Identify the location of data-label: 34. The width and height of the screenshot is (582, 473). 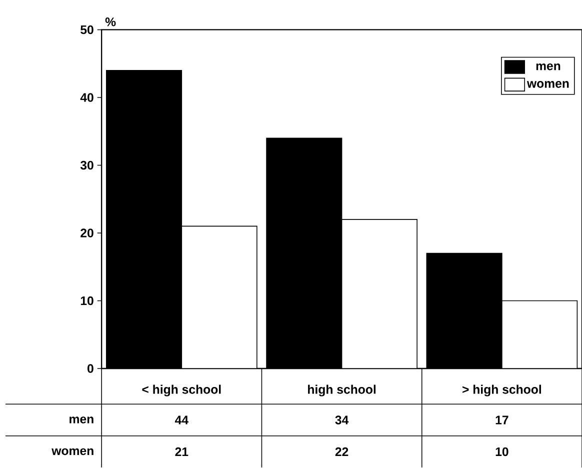
(342, 419).